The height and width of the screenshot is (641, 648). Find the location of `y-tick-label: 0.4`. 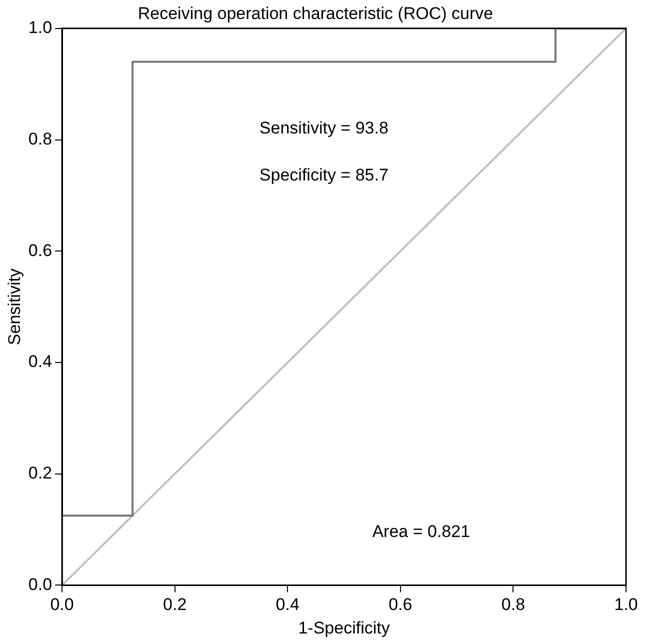

y-tick-label: 0.4 is located at coordinates (40, 362).